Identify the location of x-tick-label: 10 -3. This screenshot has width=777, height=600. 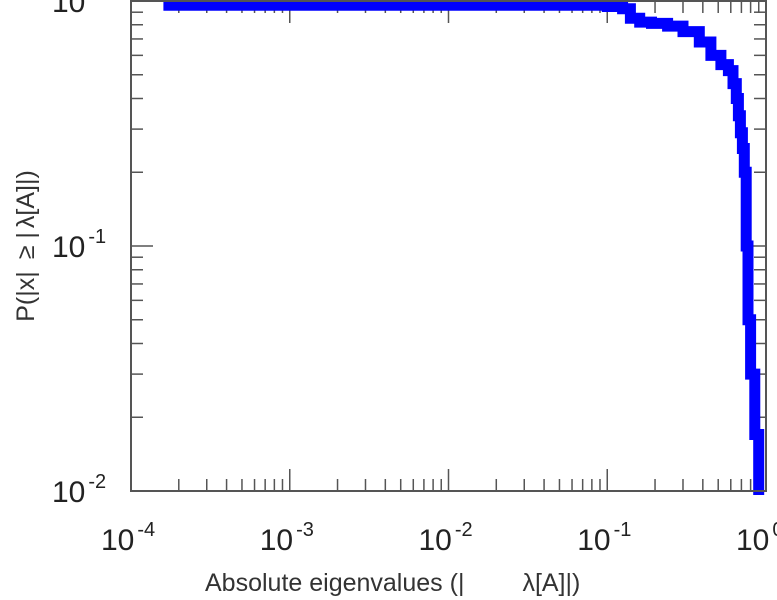
(287, 538).